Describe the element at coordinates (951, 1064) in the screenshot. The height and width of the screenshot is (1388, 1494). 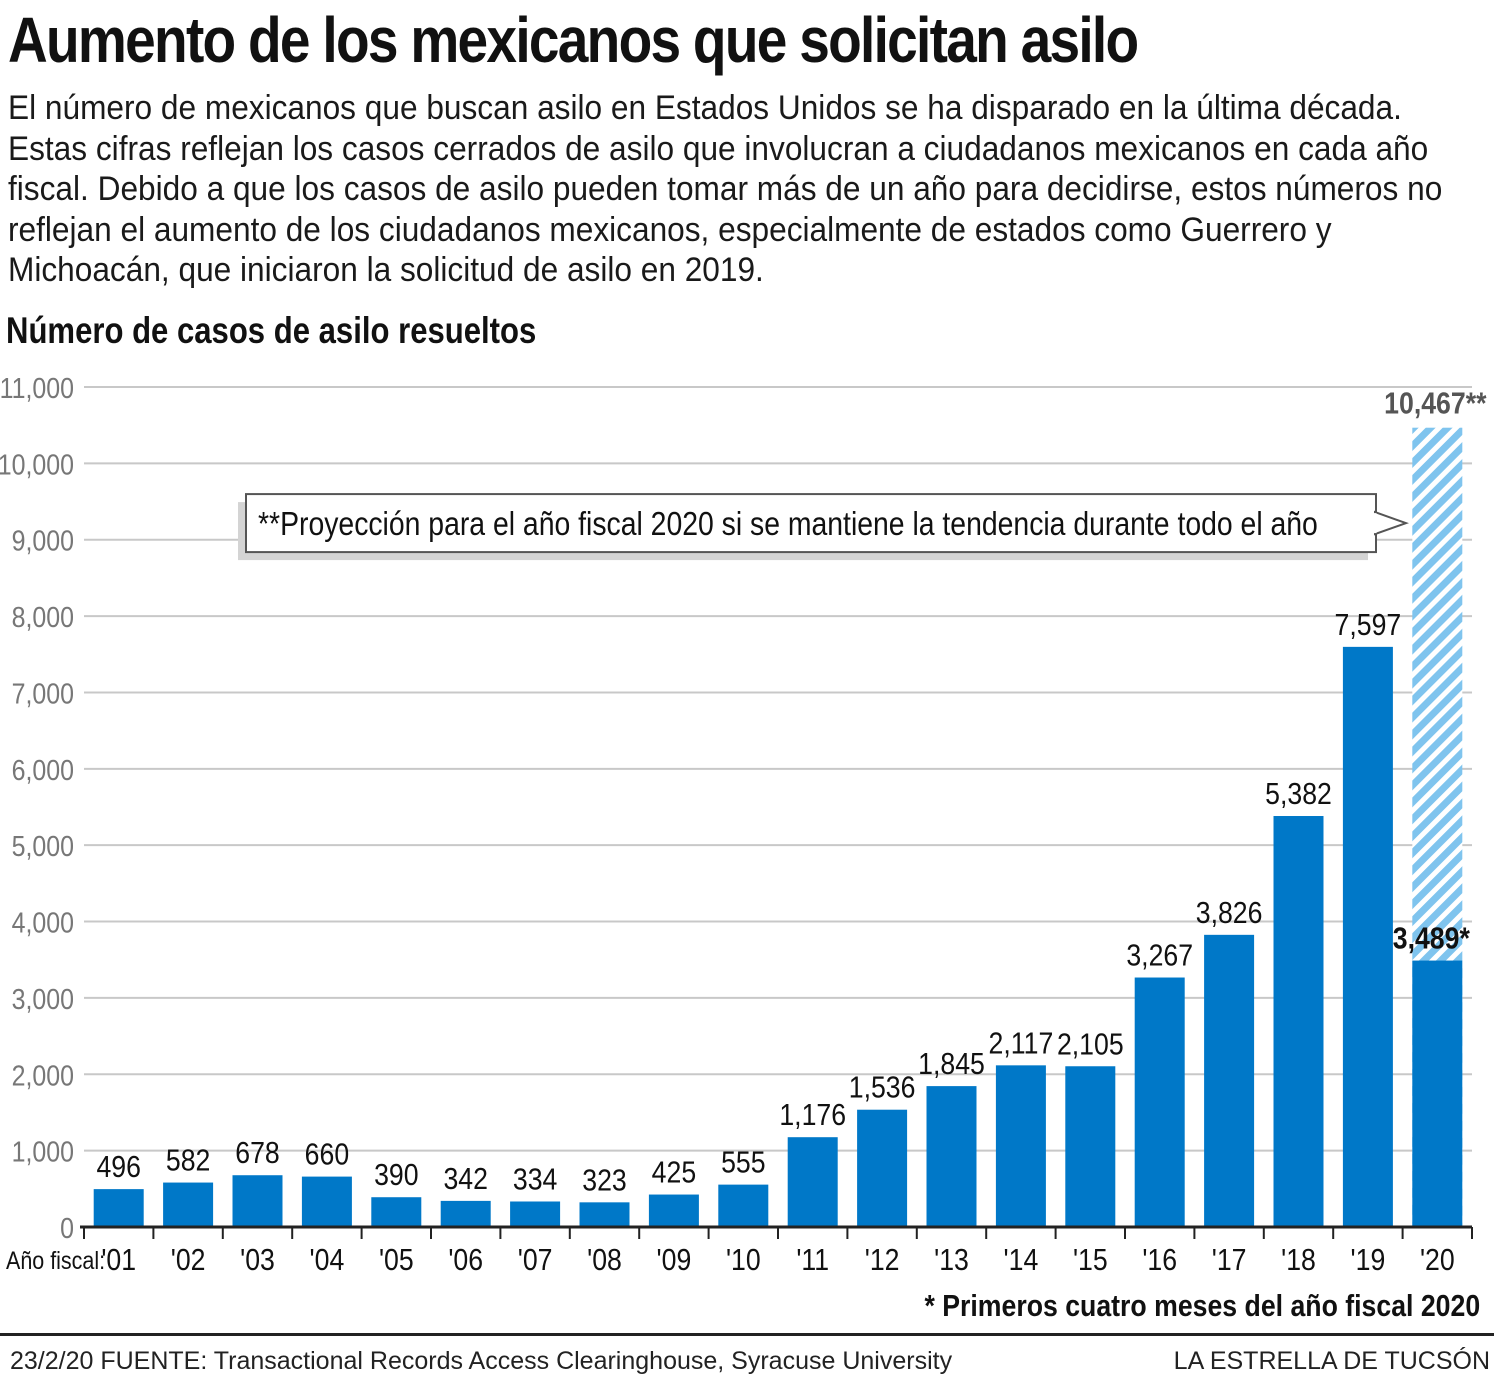
I see `bar-value-label: 1,845` at that location.